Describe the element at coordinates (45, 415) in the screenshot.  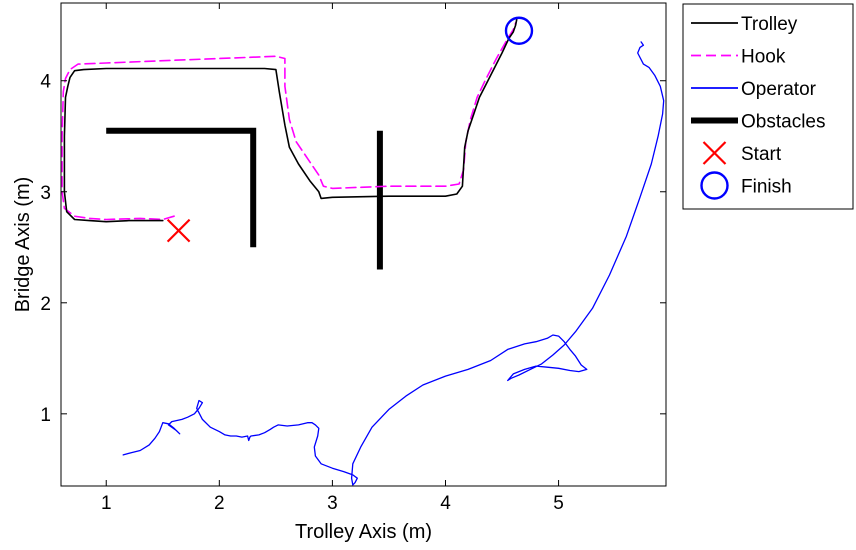
I see `y-tick-label: 1` at that location.